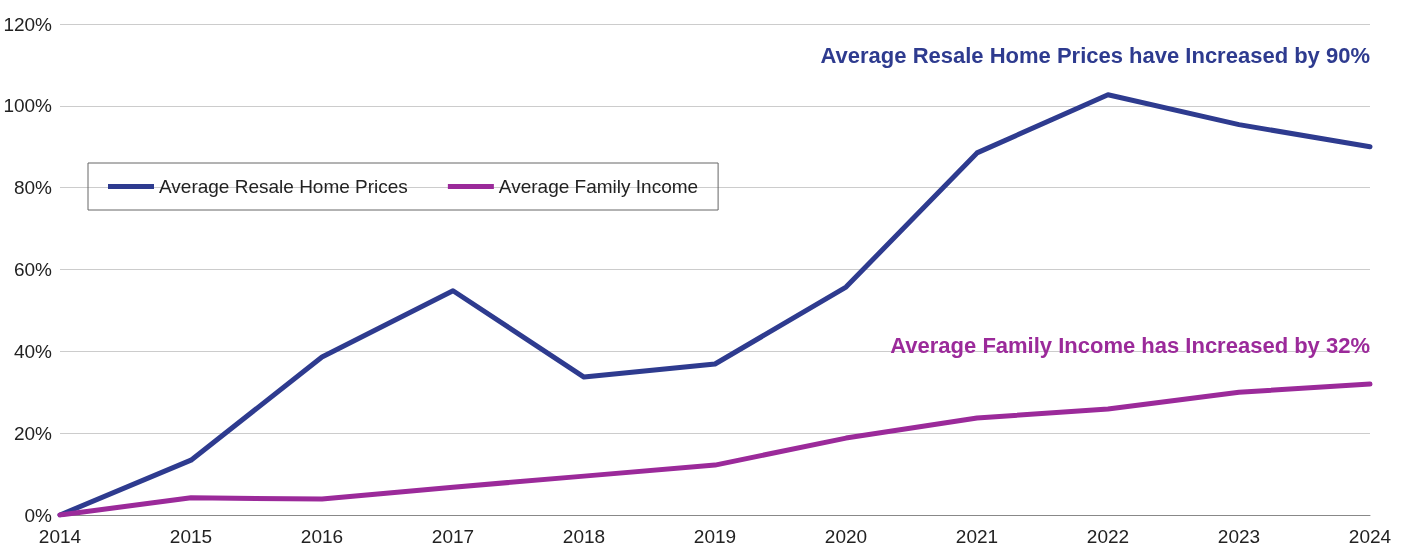 This screenshot has width=1403, height=559. What do you see at coordinates (1095, 56) in the screenshot?
I see `annotation: Average Resale Home Prices have Increased by 90%` at bounding box center [1095, 56].